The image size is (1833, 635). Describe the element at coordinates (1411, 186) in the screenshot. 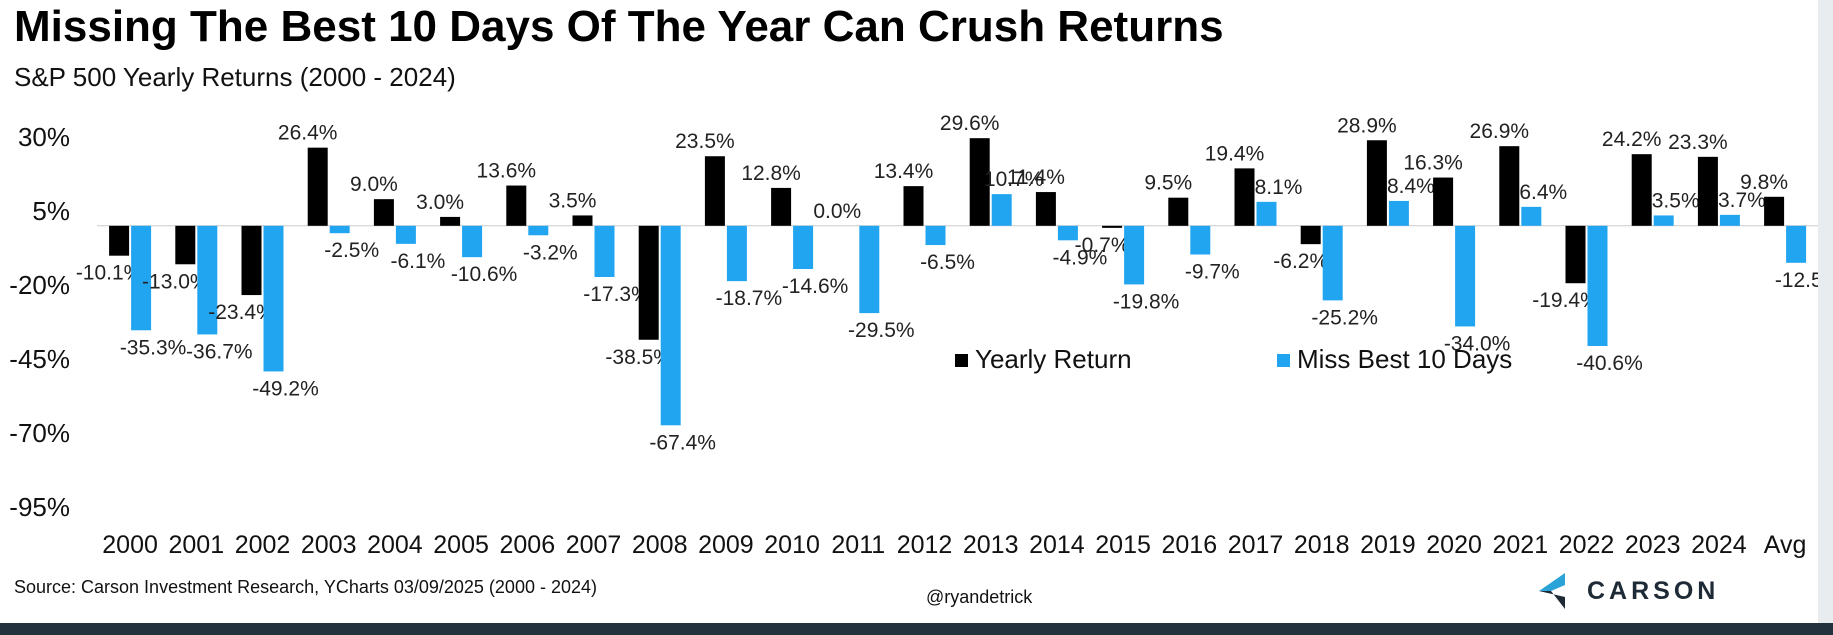

I see `data-label-miss-best-10-days: 8.4%` at that location.